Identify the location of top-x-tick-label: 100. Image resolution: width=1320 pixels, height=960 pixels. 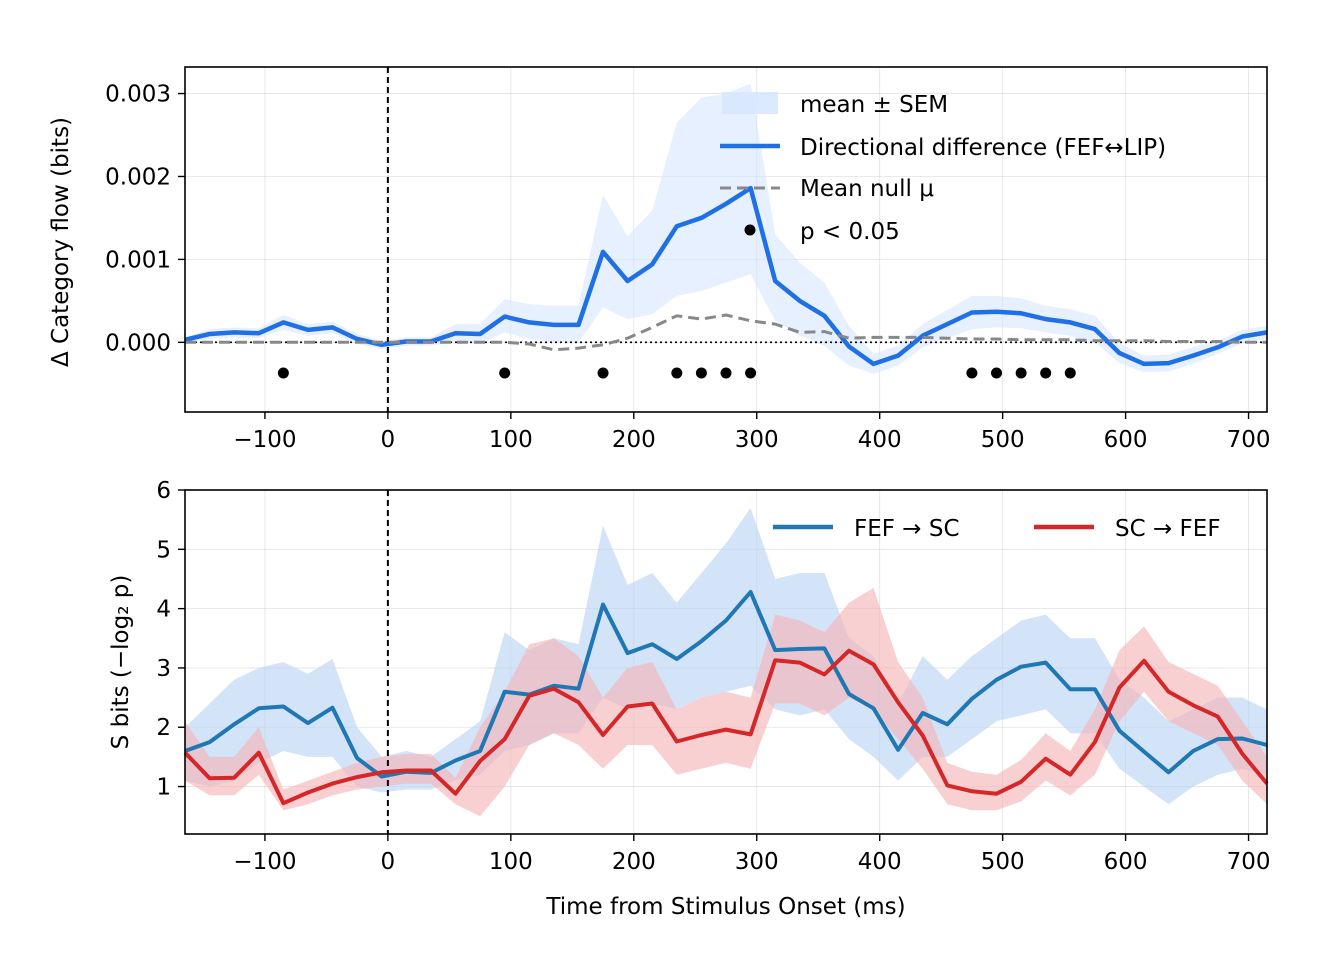
(511, 440).